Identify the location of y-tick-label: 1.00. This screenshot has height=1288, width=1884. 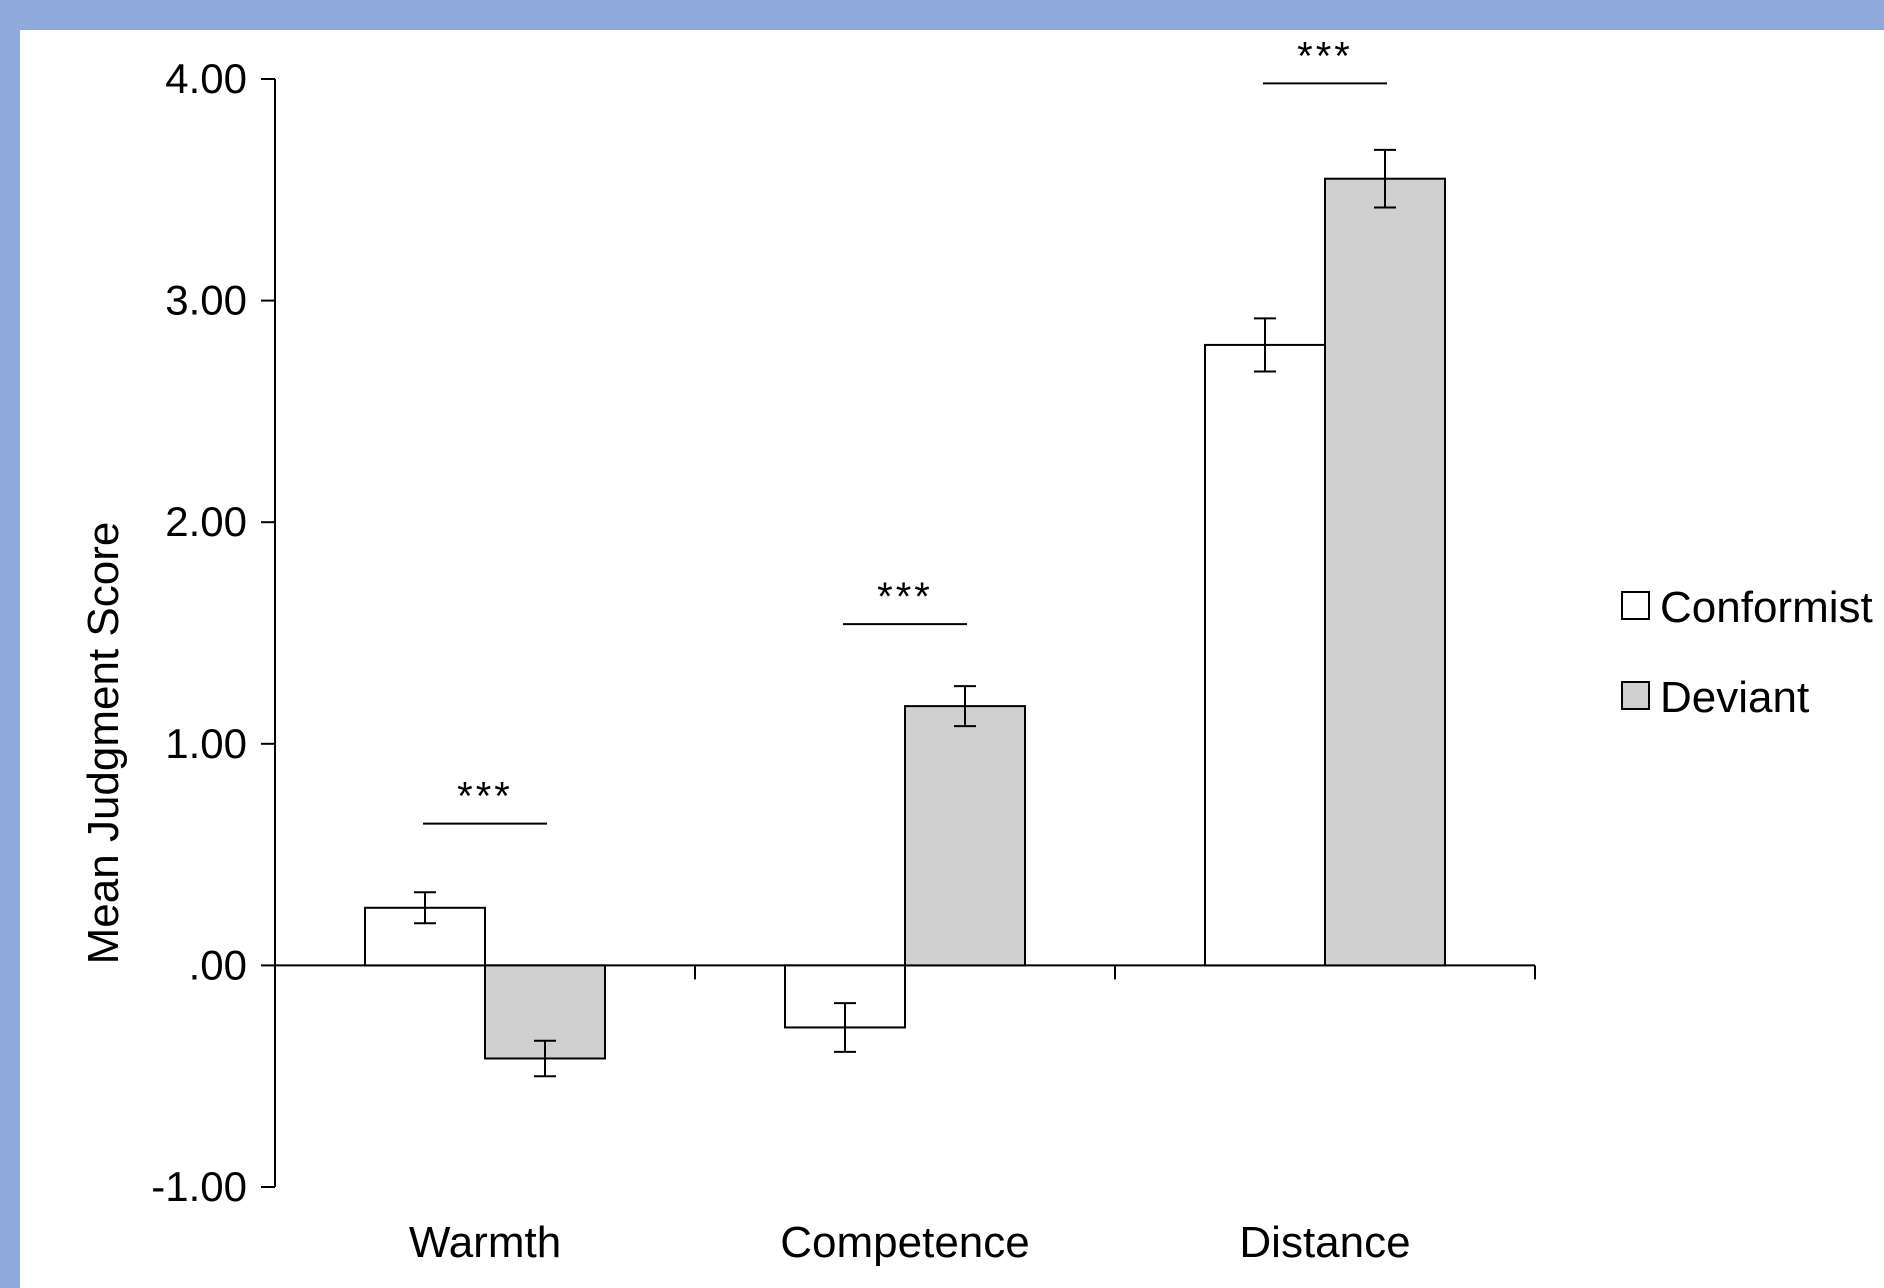
(206, 743).